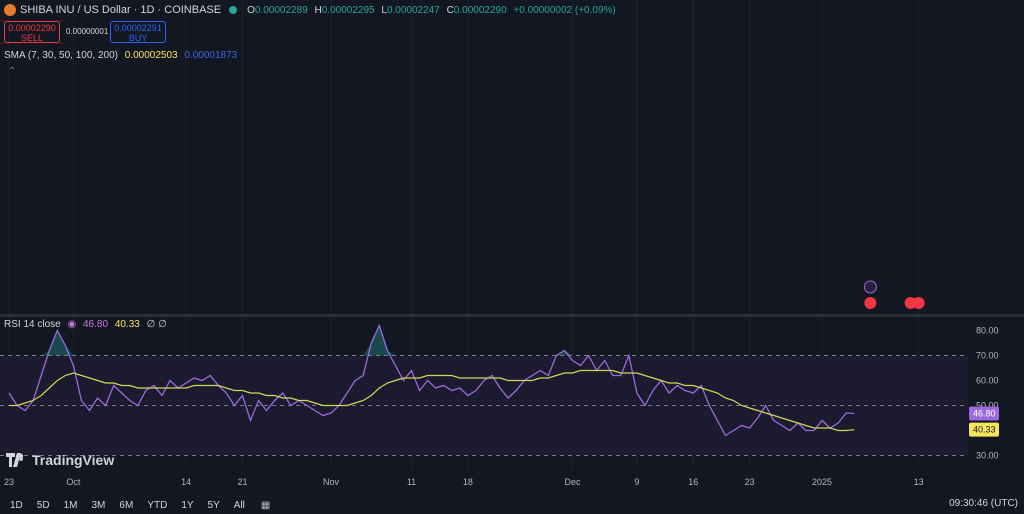 This screenshot has height=514, width=1024. What do you see at coordinates (331, 482) in the screenshot?
I see `x-axis-tick-label: Nov` at bounding box center [331, 482].